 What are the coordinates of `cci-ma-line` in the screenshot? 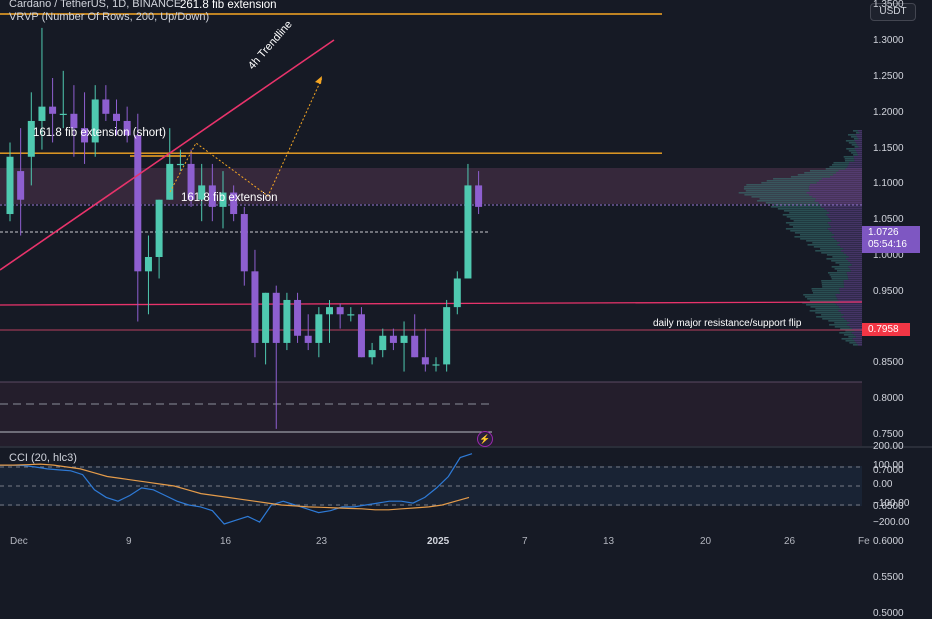 It's located at (235, 487).